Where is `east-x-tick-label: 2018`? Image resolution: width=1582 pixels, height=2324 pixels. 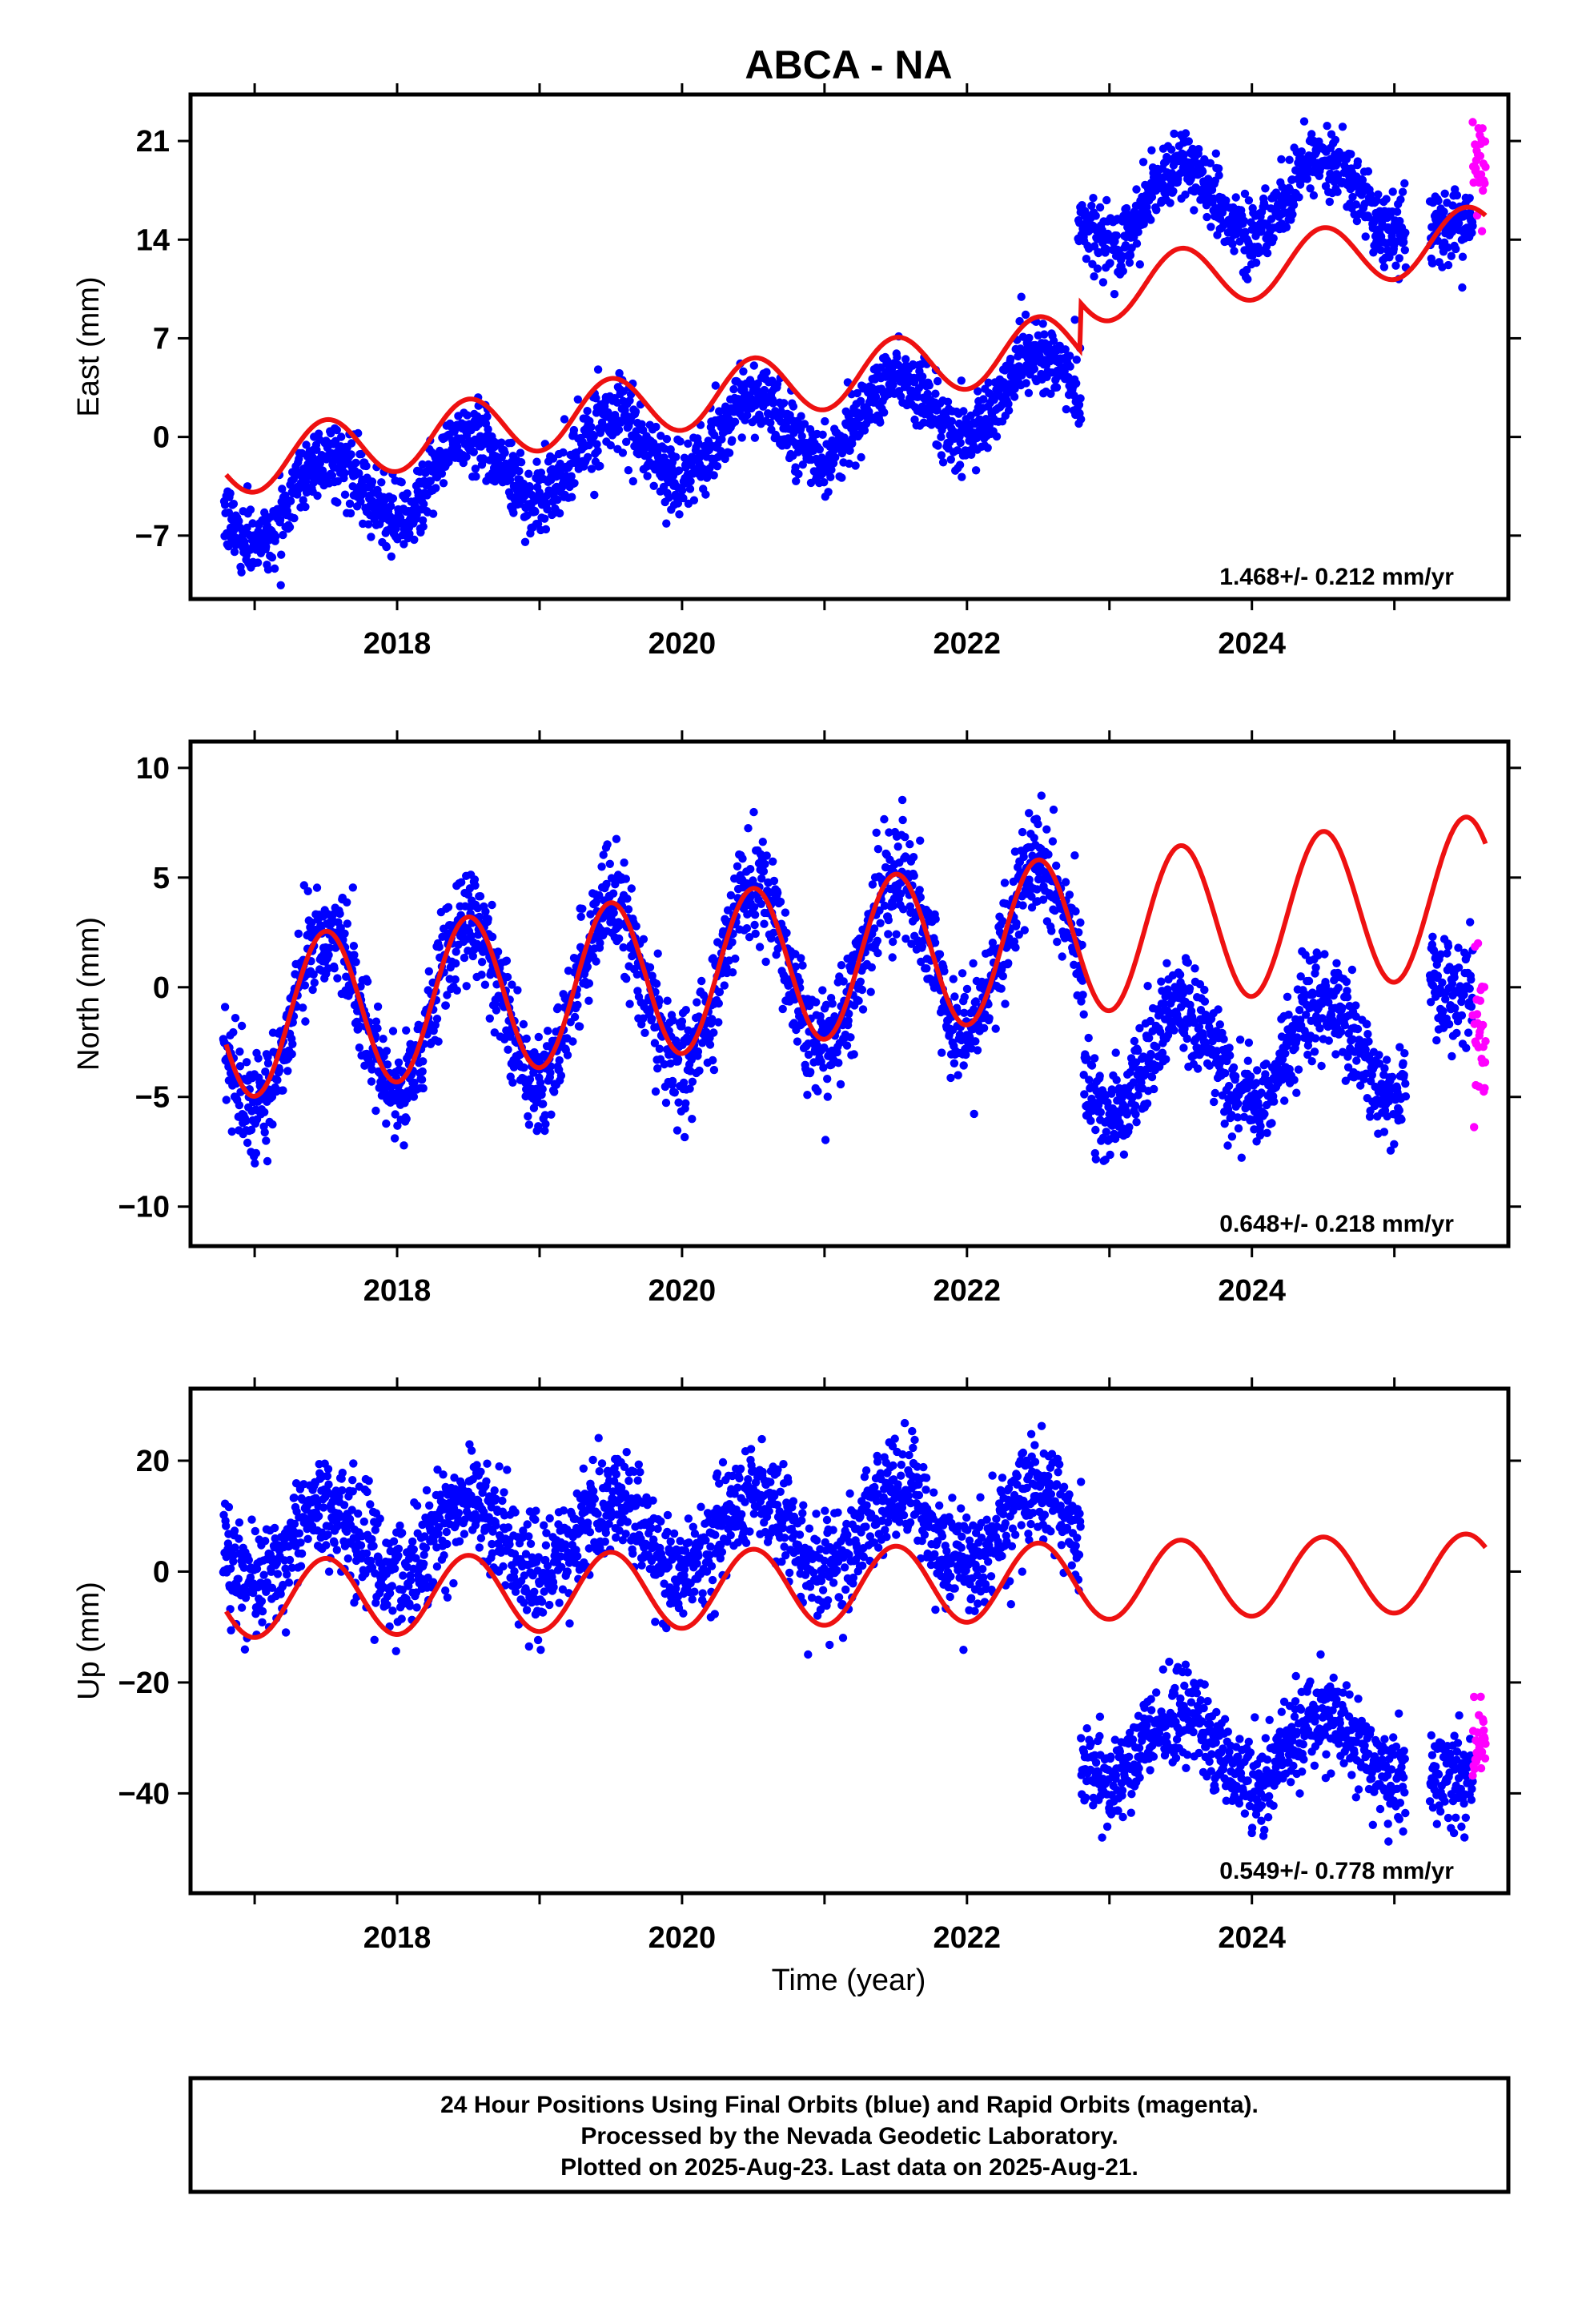
east-x-tick-label: 2018 is located at coordinates (397, 644).